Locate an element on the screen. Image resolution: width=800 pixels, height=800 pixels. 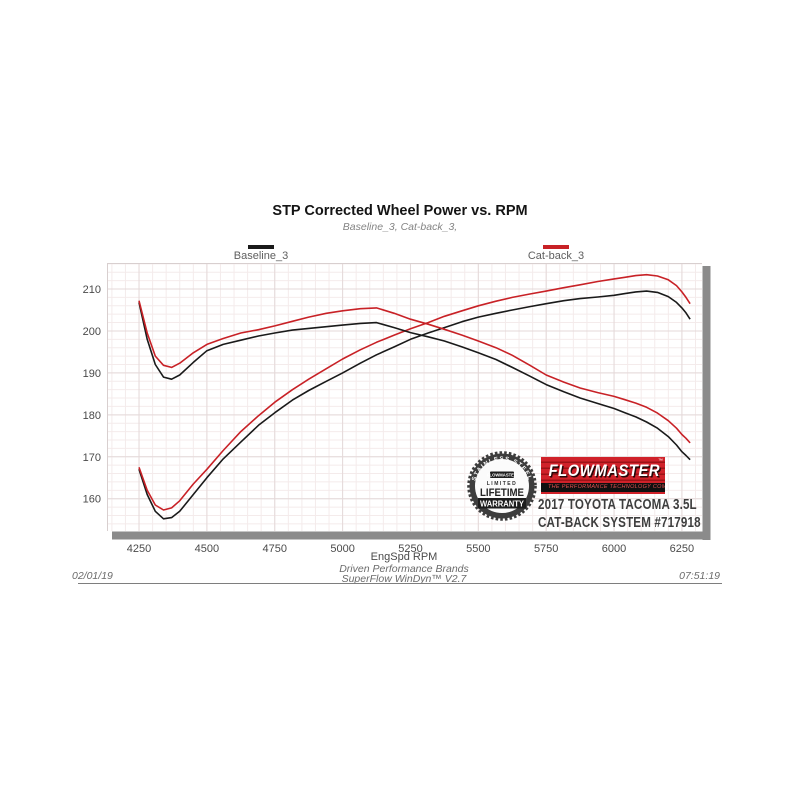
vehicle-description-line1: 2017 TOYOTA TACOMA 3.5L is located at coordinates (617, 505).